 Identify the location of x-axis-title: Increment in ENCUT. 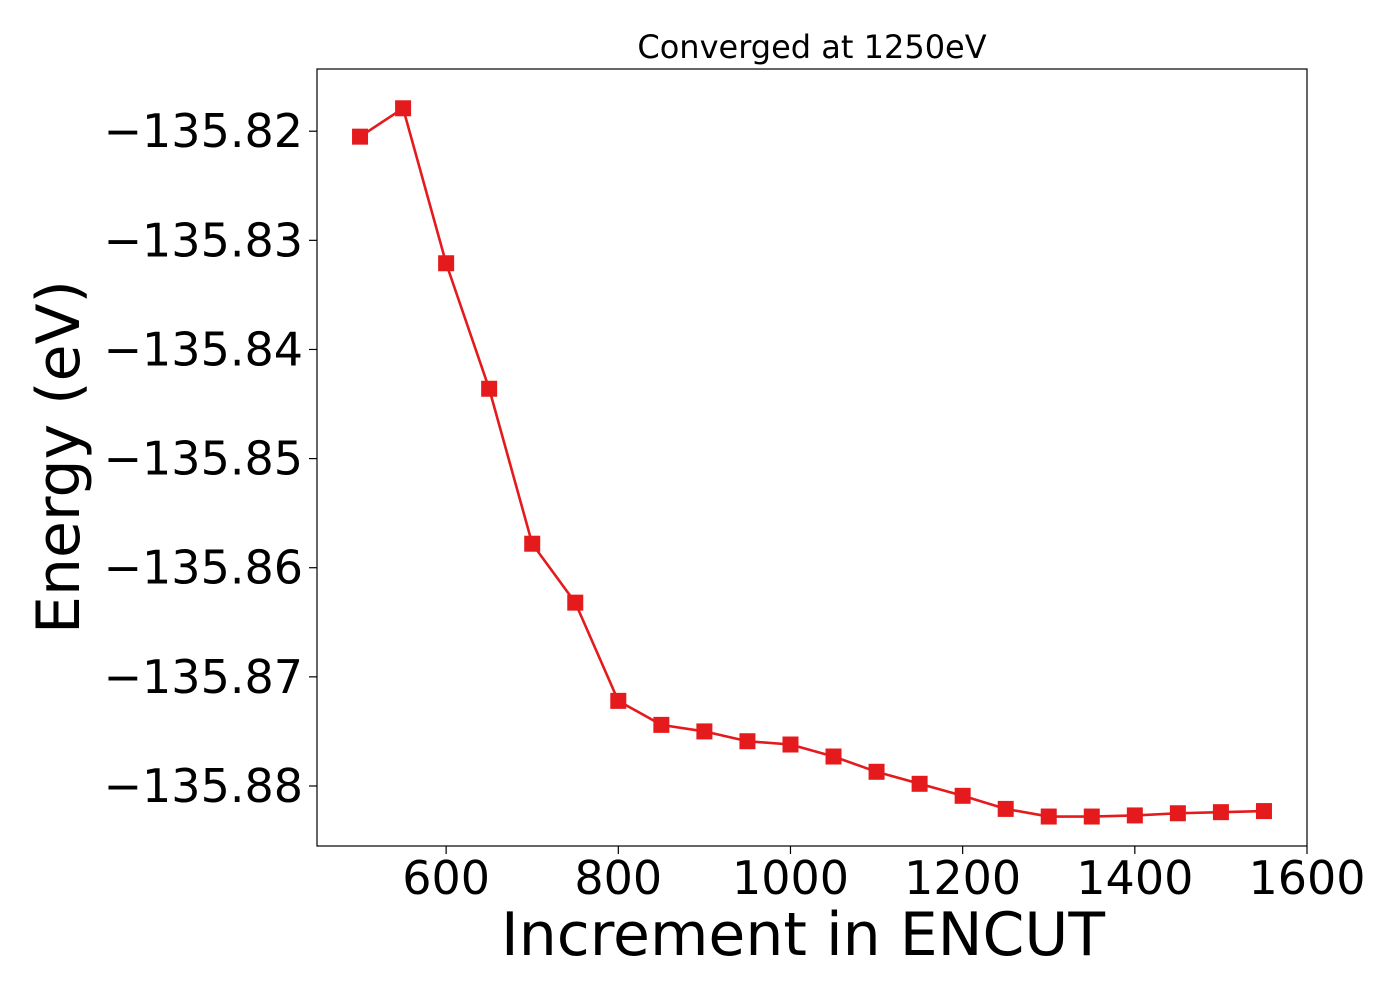
(803, 935).